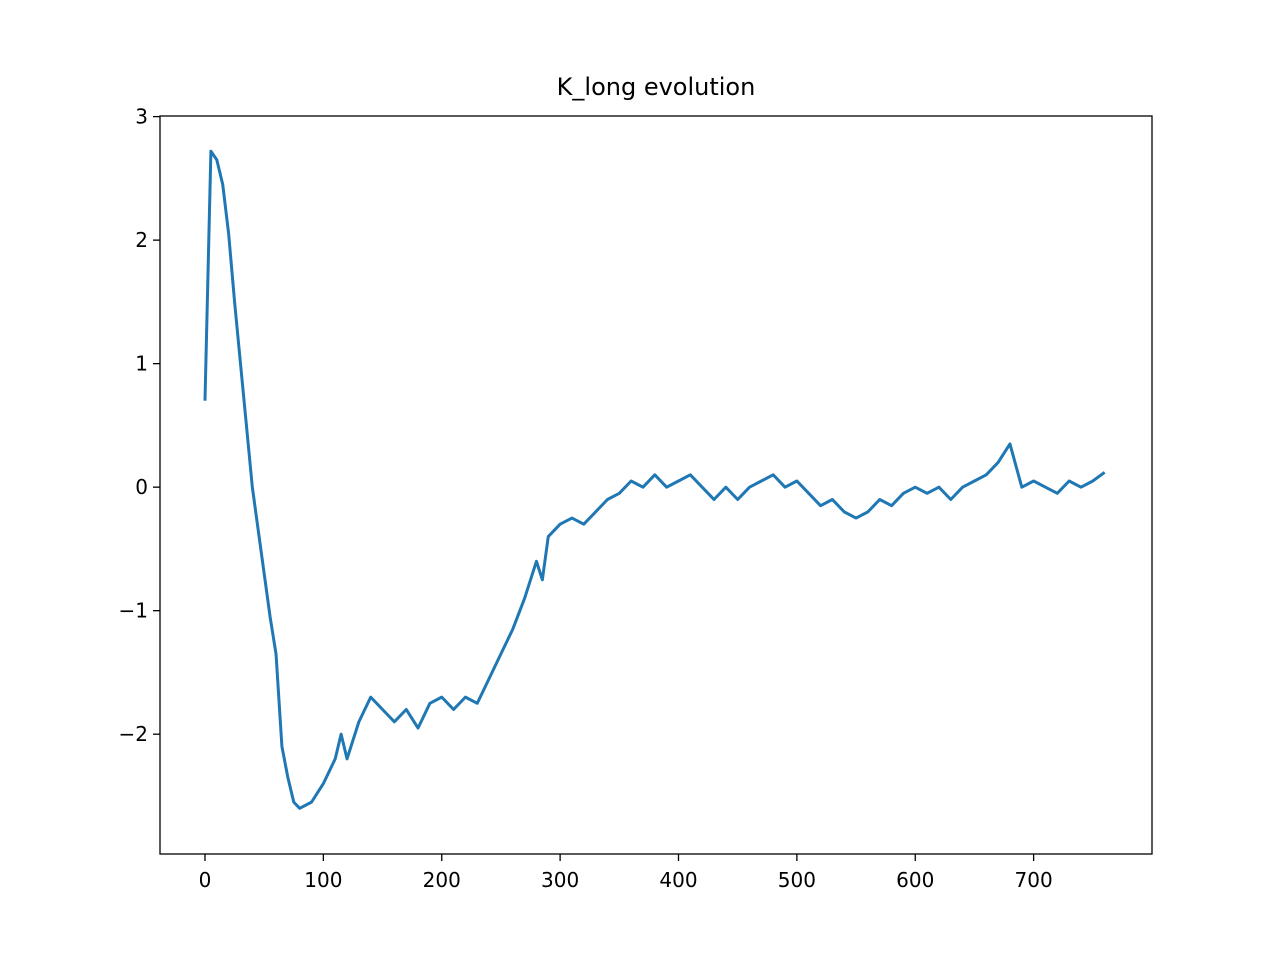 This screenshot has height=960, width=1280. What do you see at coordinates (678, 880) in the screenshot?
I see `x-tick-label: 400` at bounding box center [678, 880].